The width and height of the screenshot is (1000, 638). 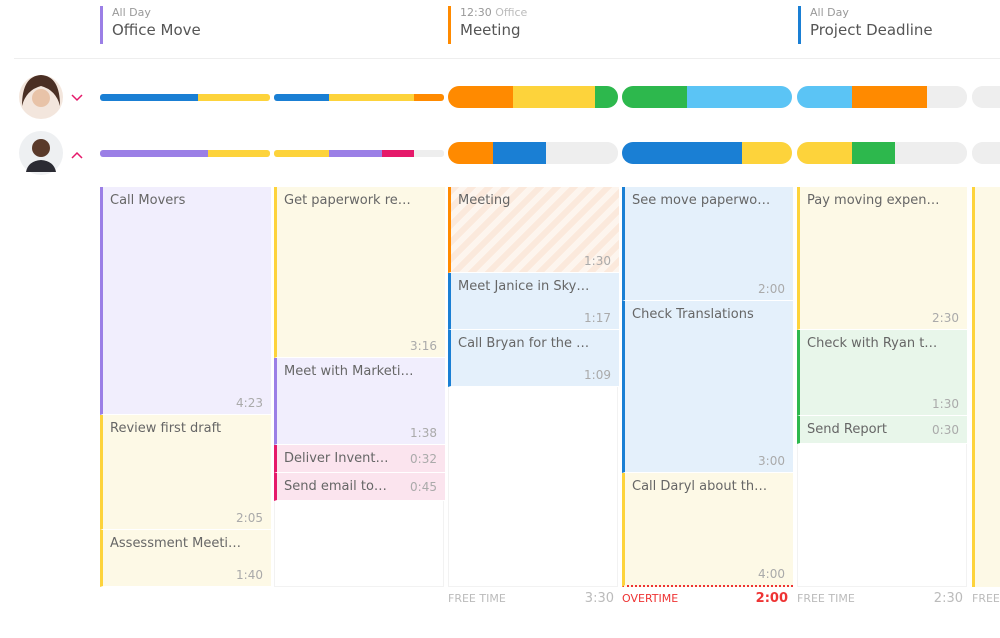 I want to click on event-title: Project Deadline, so click(x=871, y=30).